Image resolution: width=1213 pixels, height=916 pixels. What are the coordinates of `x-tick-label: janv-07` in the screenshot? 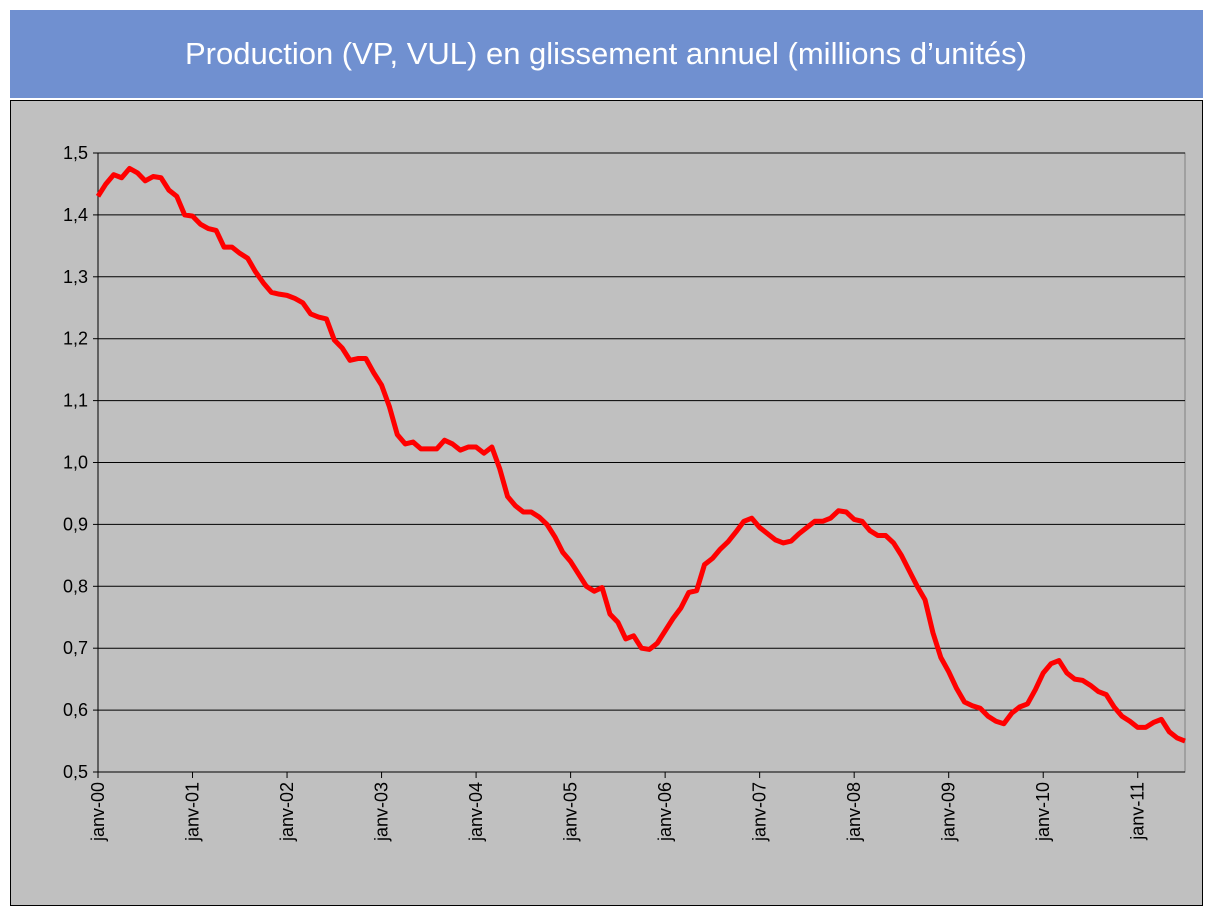 It's located at (760, 812).